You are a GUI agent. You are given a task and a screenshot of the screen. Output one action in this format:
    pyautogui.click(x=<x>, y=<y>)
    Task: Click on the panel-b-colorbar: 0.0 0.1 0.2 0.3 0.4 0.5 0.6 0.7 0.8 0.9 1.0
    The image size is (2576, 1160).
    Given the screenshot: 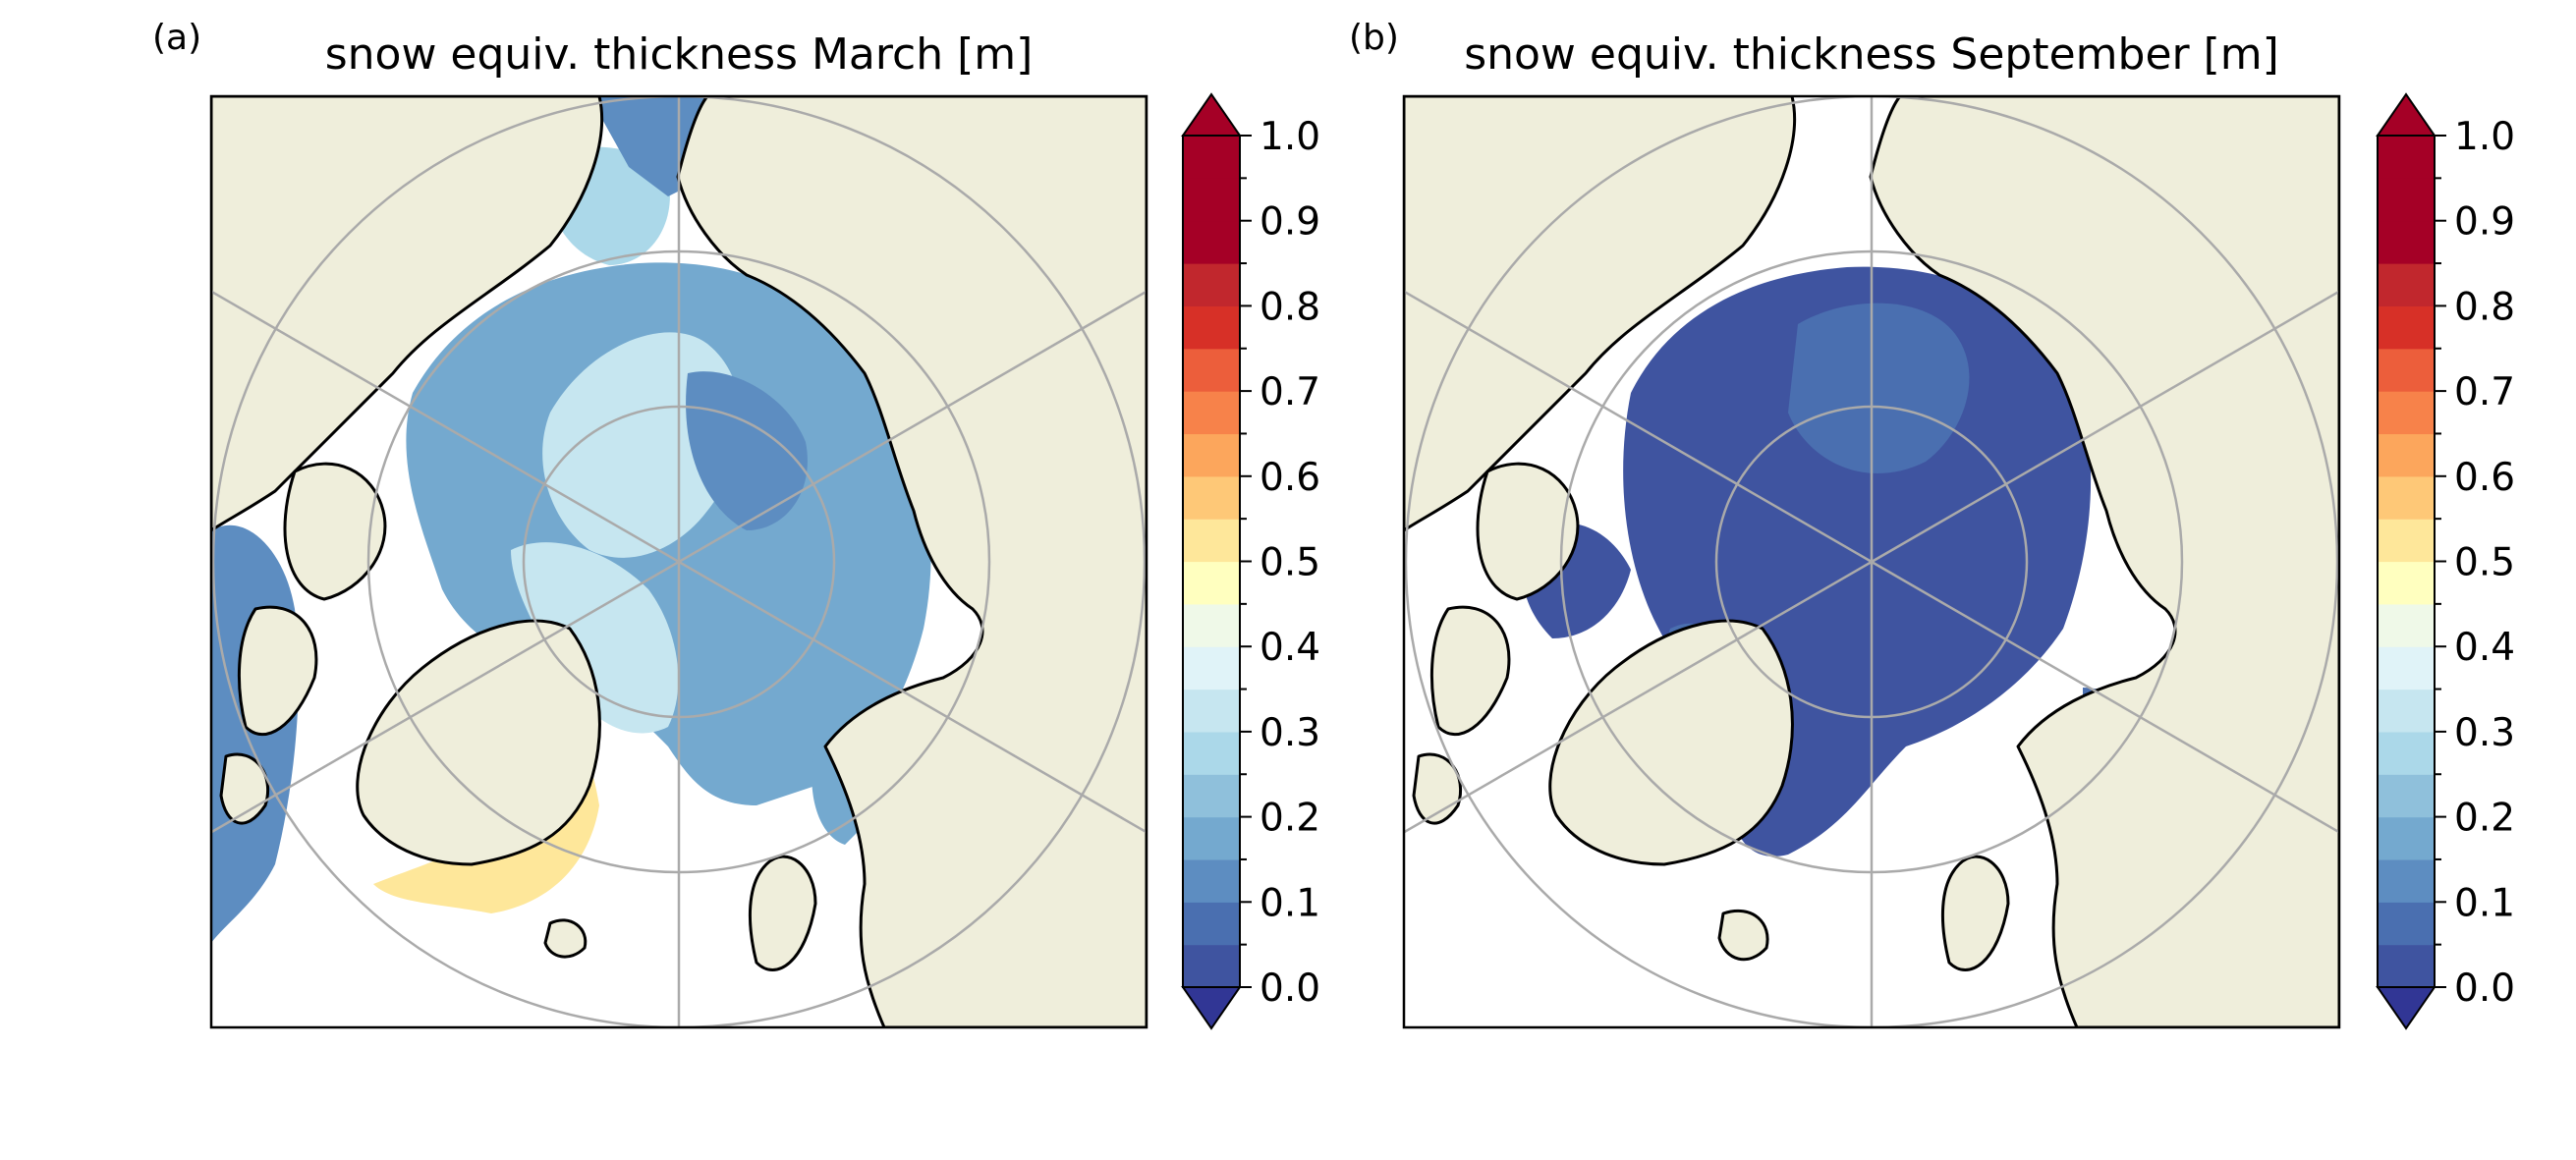 What is the action you would take?
    pyautogui.click(x=2445, y=561)
    